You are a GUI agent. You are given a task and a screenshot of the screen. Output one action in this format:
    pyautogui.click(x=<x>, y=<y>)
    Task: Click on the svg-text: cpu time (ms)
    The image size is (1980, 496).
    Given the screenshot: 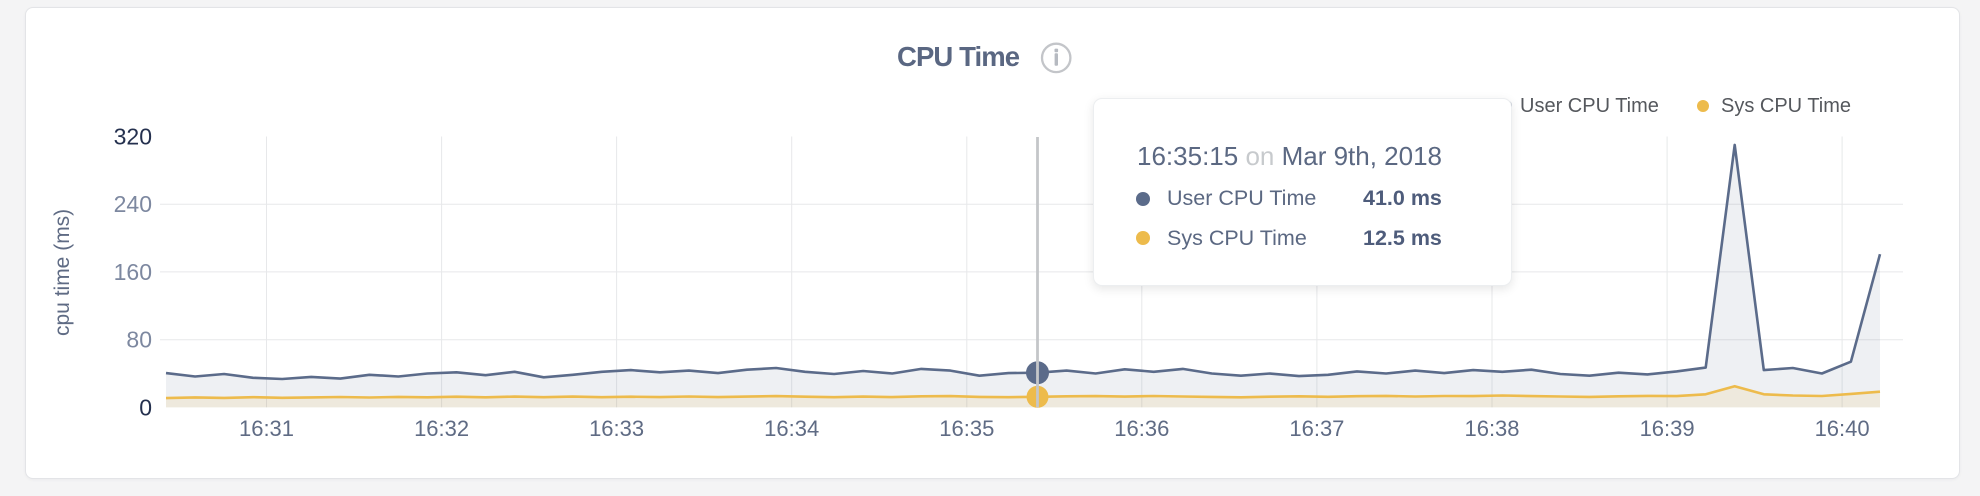 What is the action you would take?
    pyautogui.click(x=62, y=272)
    